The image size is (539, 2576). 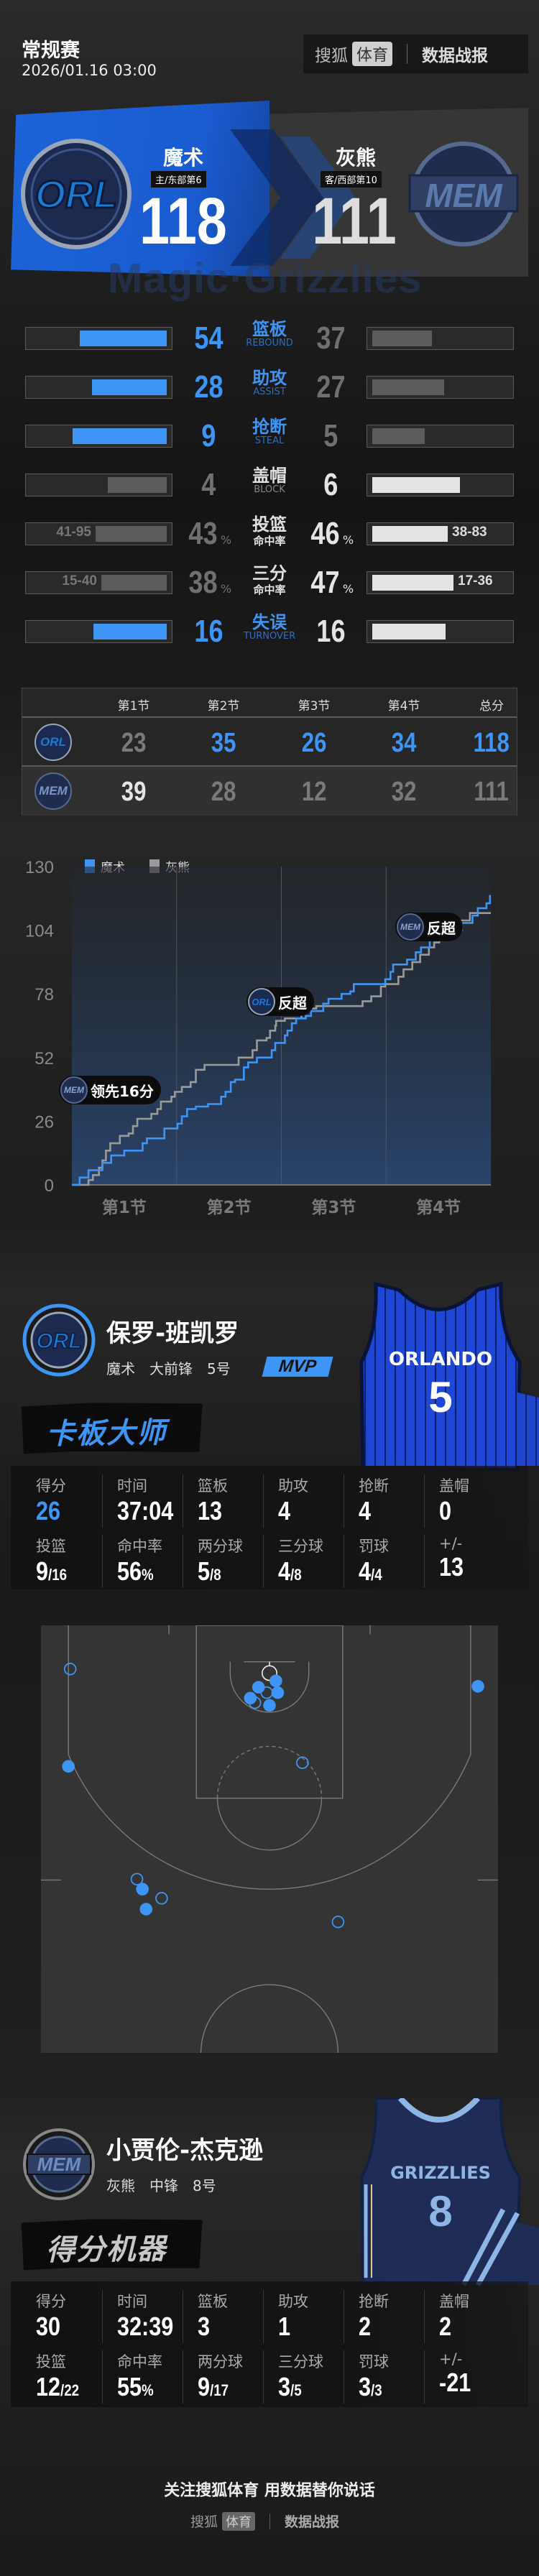 I want to click on away-team-name: 灰熊, so click(x=356, y=158).